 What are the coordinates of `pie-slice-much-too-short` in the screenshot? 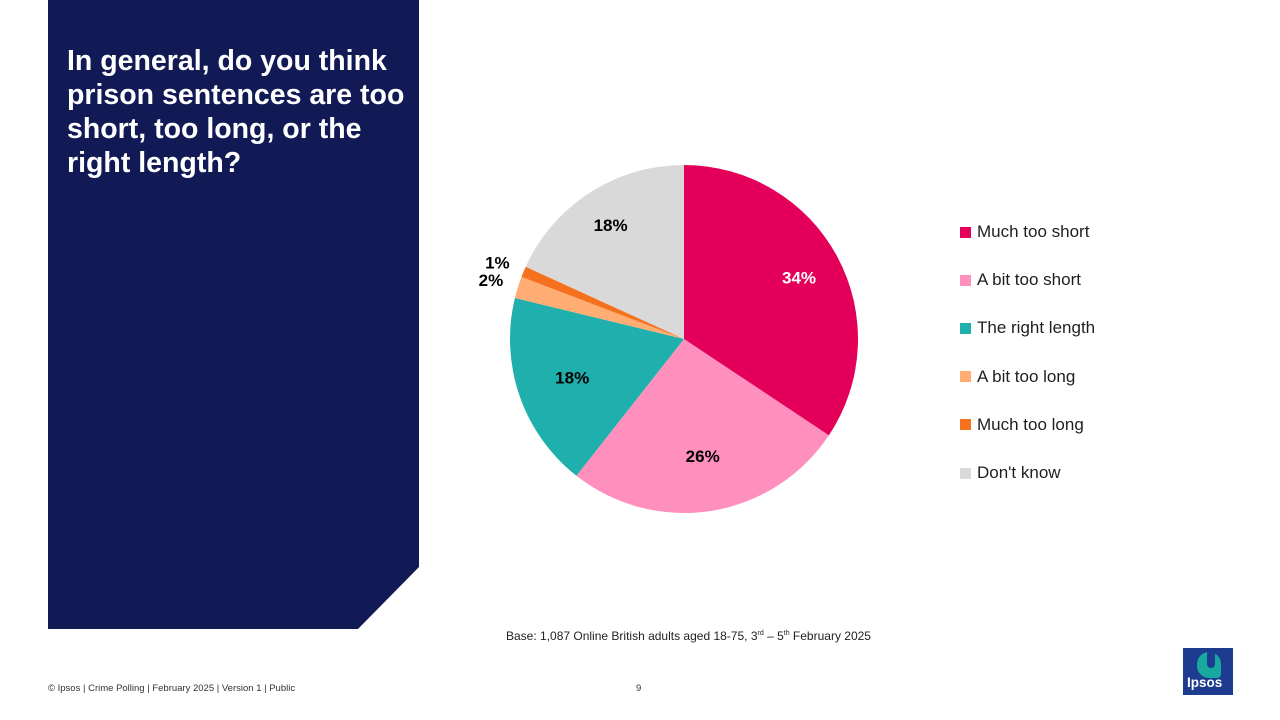 It's located at (771, 300).